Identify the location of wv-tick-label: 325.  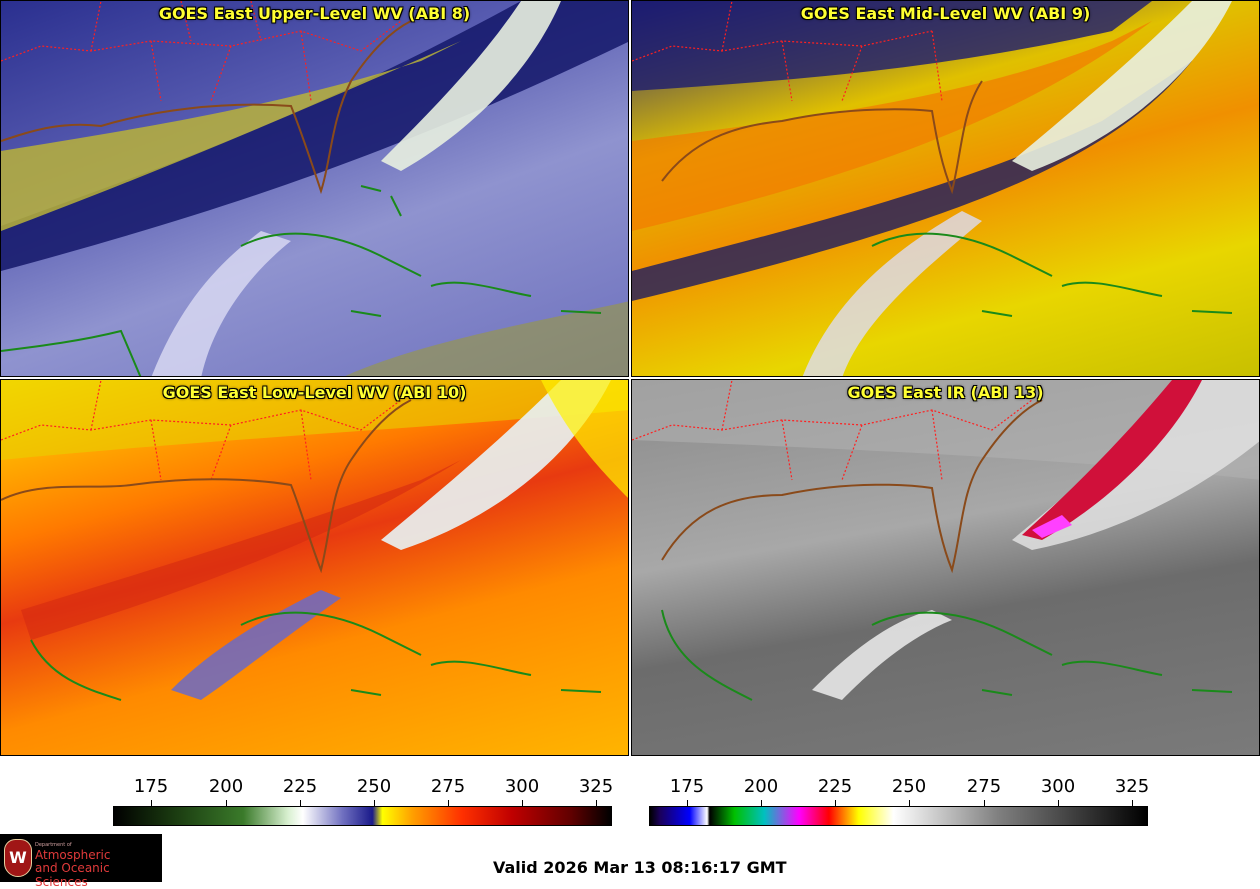
(596, 786).